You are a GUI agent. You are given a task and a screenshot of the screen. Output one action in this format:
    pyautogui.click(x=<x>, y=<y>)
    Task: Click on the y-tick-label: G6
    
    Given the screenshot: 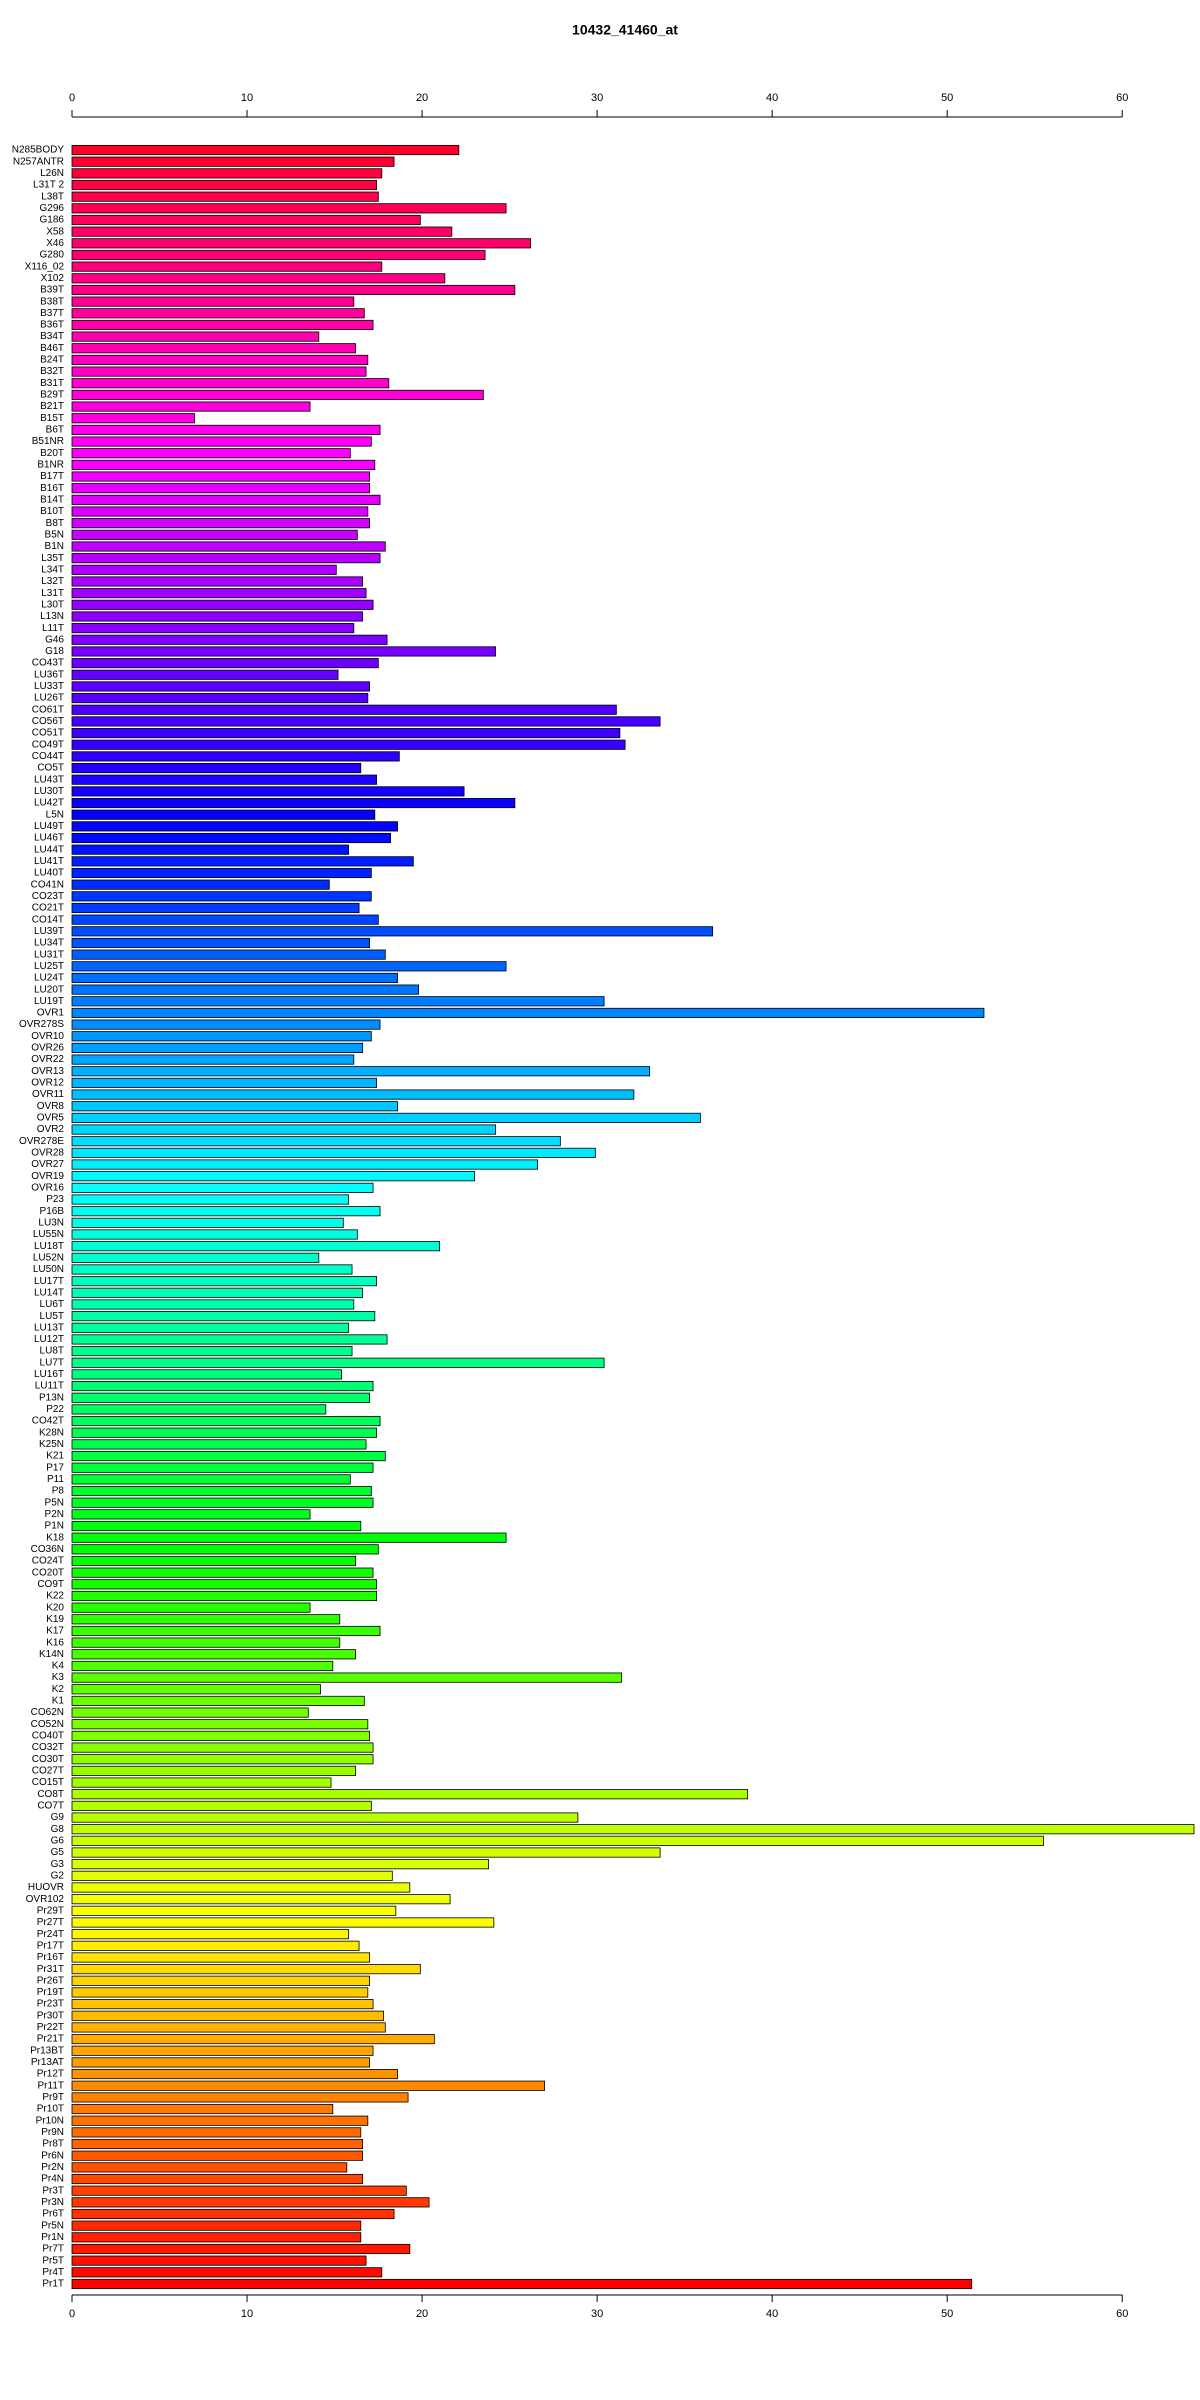 What is the action you would take?
    pyautogui.click(x=58, y=1840)
    